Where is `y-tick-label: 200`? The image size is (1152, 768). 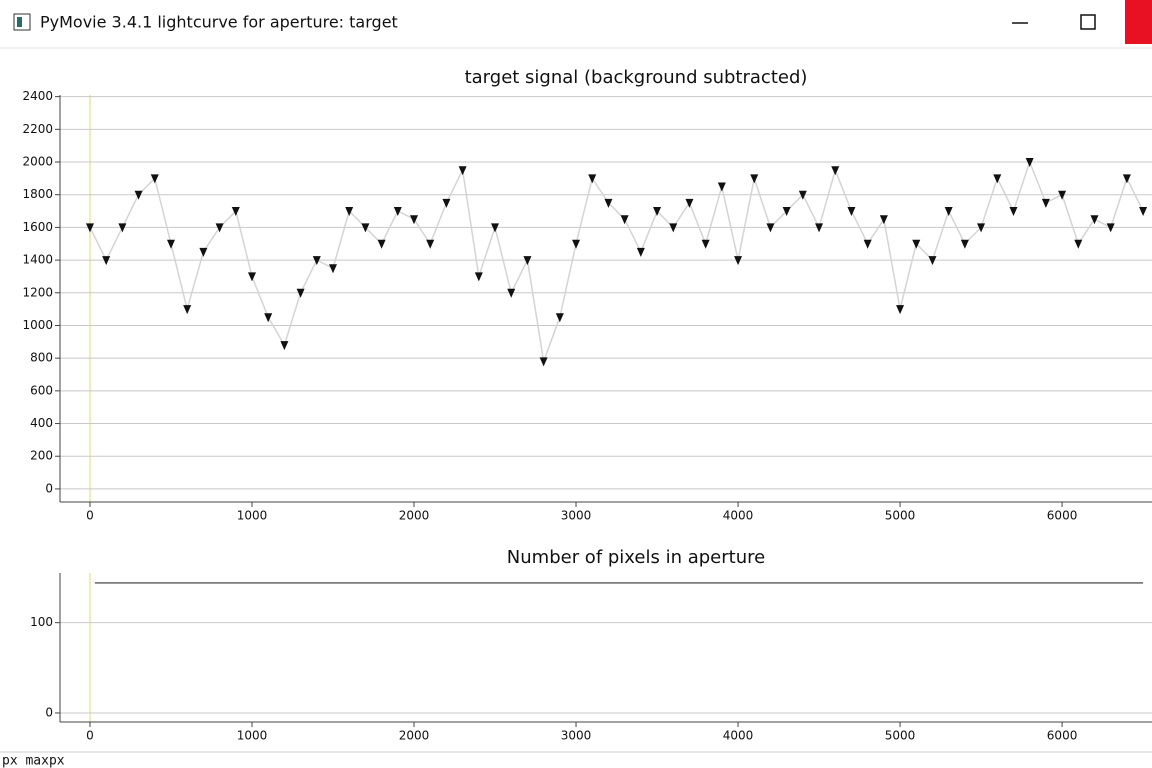
y-tick-label: 200 is located at coordinates (41, 456).